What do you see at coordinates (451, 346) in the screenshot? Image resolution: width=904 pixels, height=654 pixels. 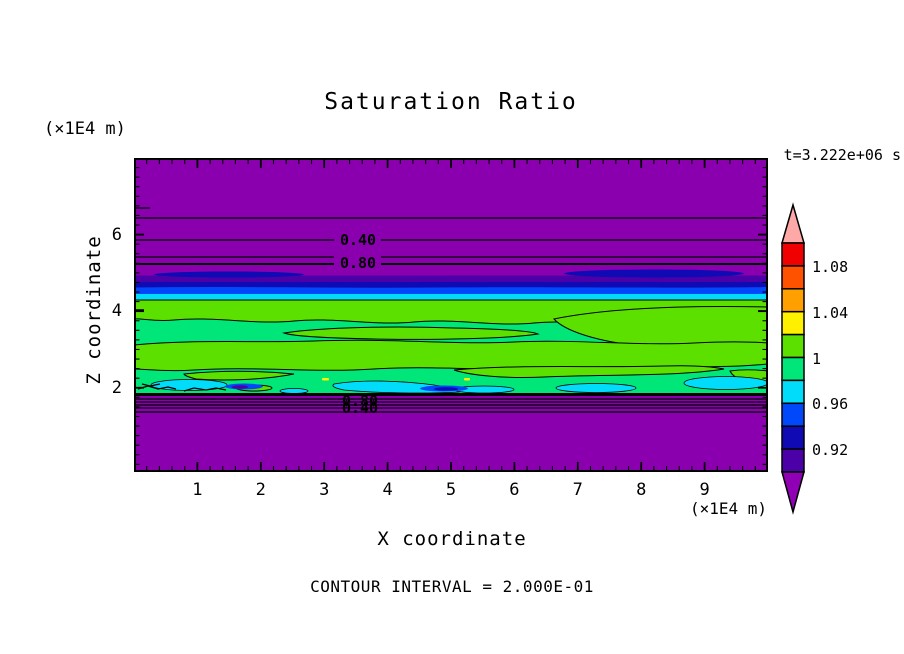 I see `saturated-band` at bounding box center [451, 346].